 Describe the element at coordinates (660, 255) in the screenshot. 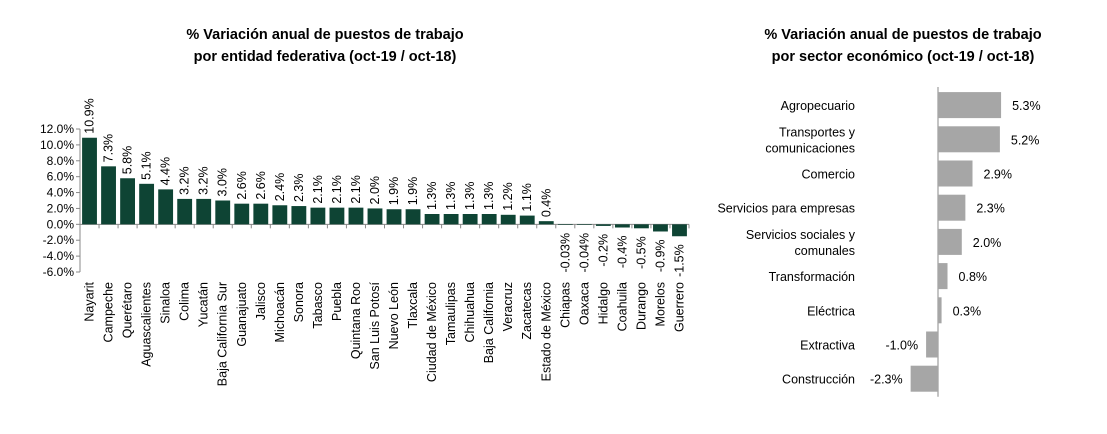

I see `data-label: -0.9%` at that location.